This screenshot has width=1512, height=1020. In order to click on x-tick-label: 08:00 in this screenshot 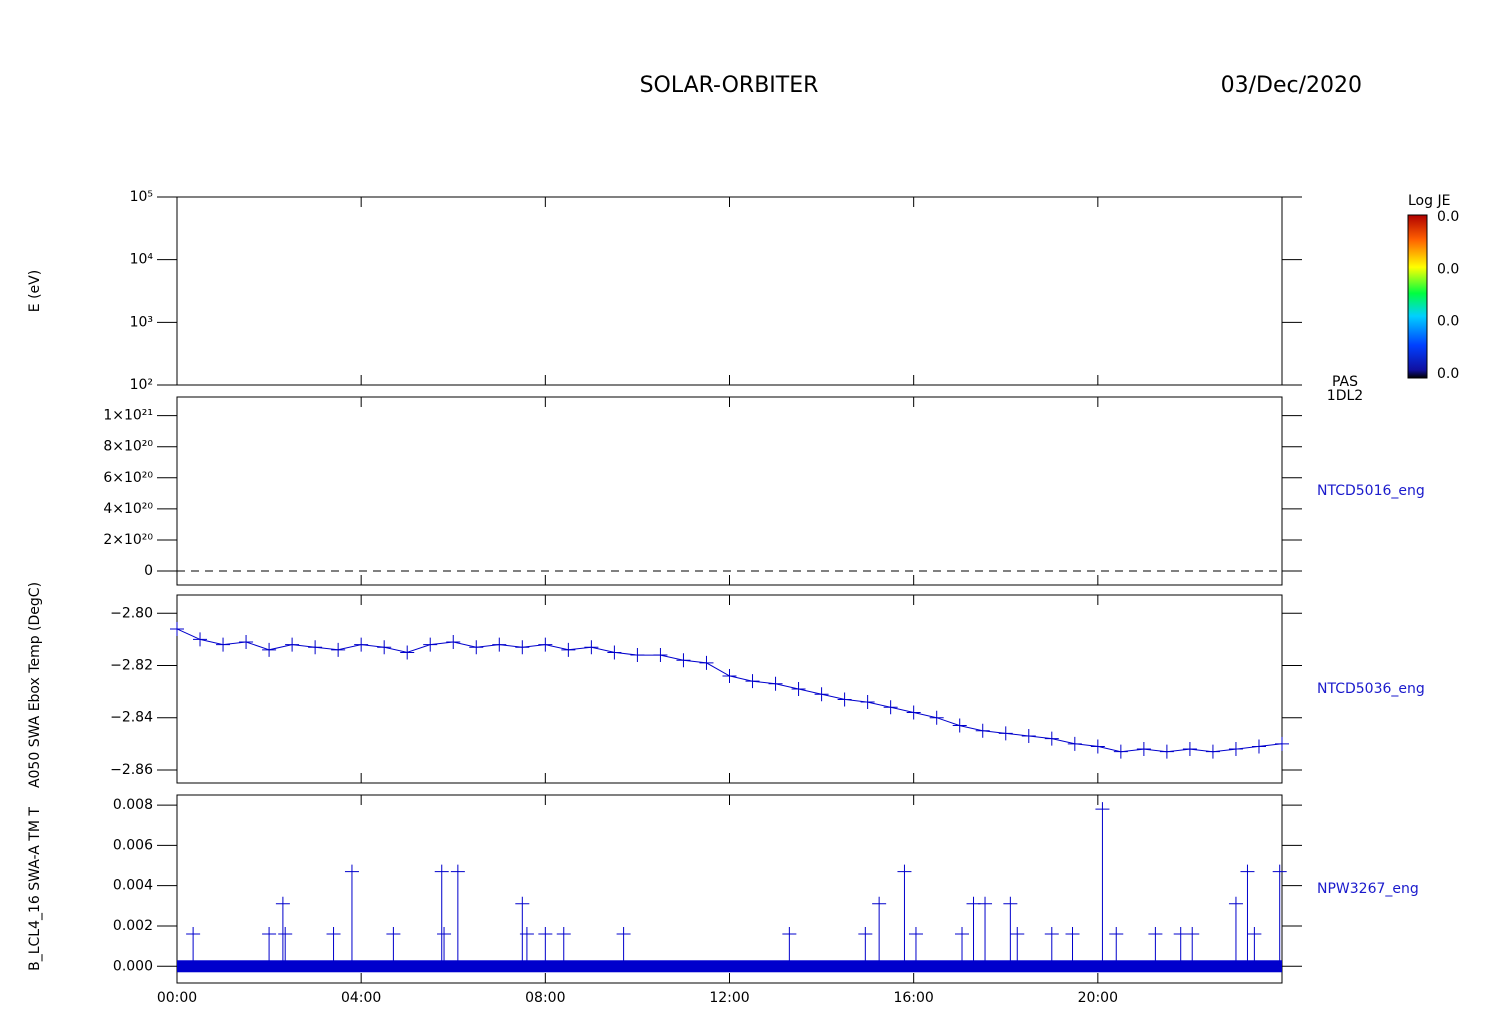, I will do `click(545, 998)`.